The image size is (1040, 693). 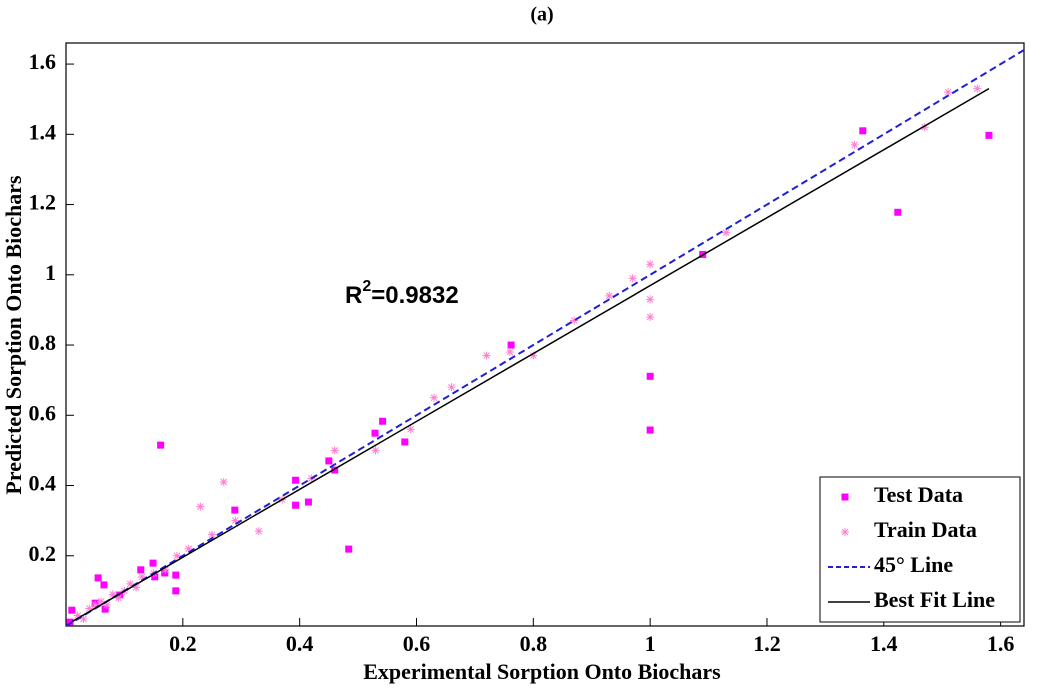 I want to click on legend-box, so click(x=920, y=549).